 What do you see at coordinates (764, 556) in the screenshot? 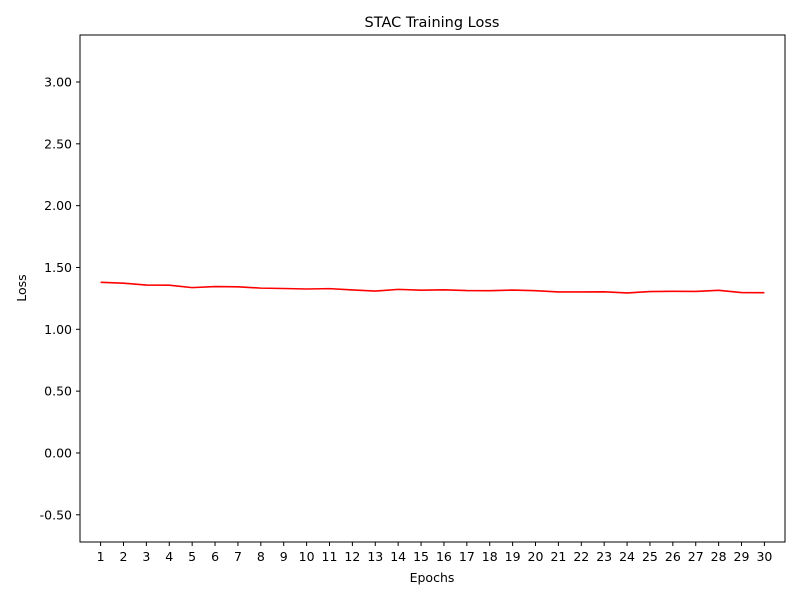
I see `x-tick-label: 30` at bounding box center [764, 556].